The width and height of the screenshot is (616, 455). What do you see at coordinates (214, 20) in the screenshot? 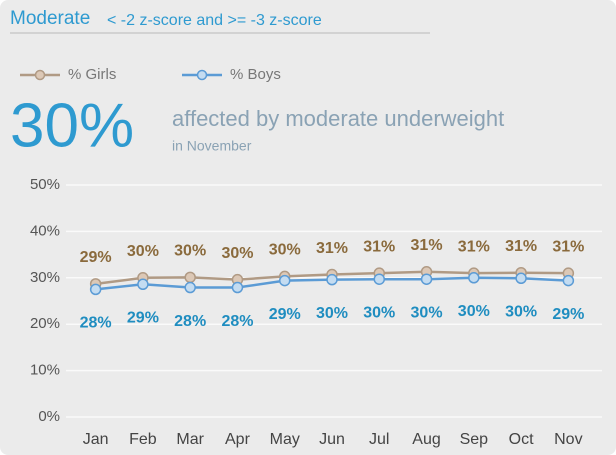
I see `section-subtitle: < -2 z-score and >= -3 z-score` at bounding box center [214, 20].